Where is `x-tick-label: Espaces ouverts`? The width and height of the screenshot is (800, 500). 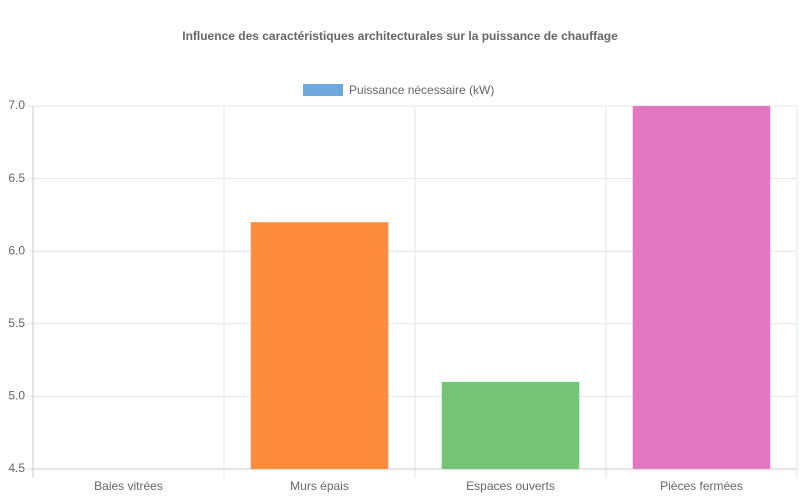 x-tick-label: Espaces ouverts is located at coordinates (510, 486).